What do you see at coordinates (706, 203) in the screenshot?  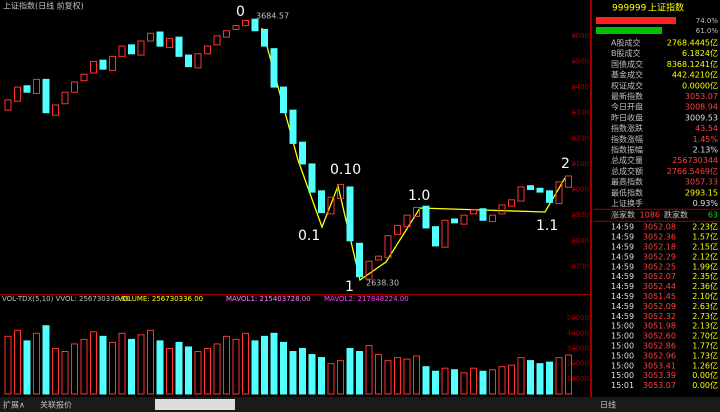 I see `stat-value: 0.93%` at bounding box center [706, 203].